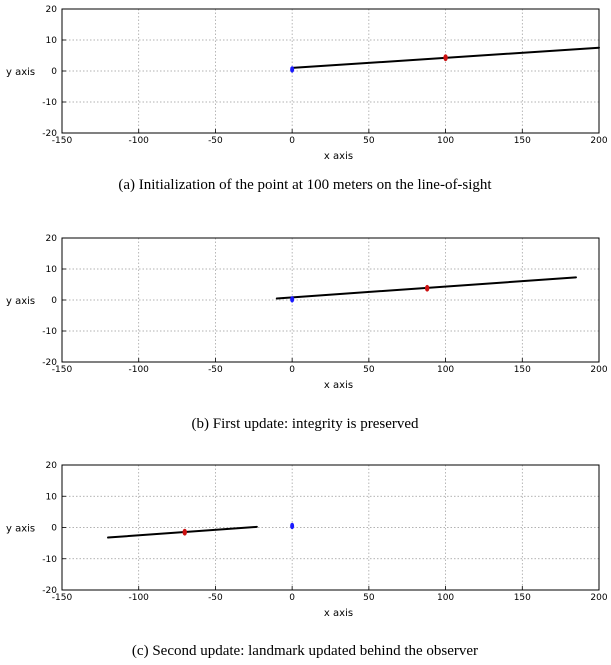 The width and height of the screenshot is (611, 665). What do you see at coordinates (20, 72) in the screenshot?
I see `y-axis-label-a: y axis` at bounding box center [20, 72].